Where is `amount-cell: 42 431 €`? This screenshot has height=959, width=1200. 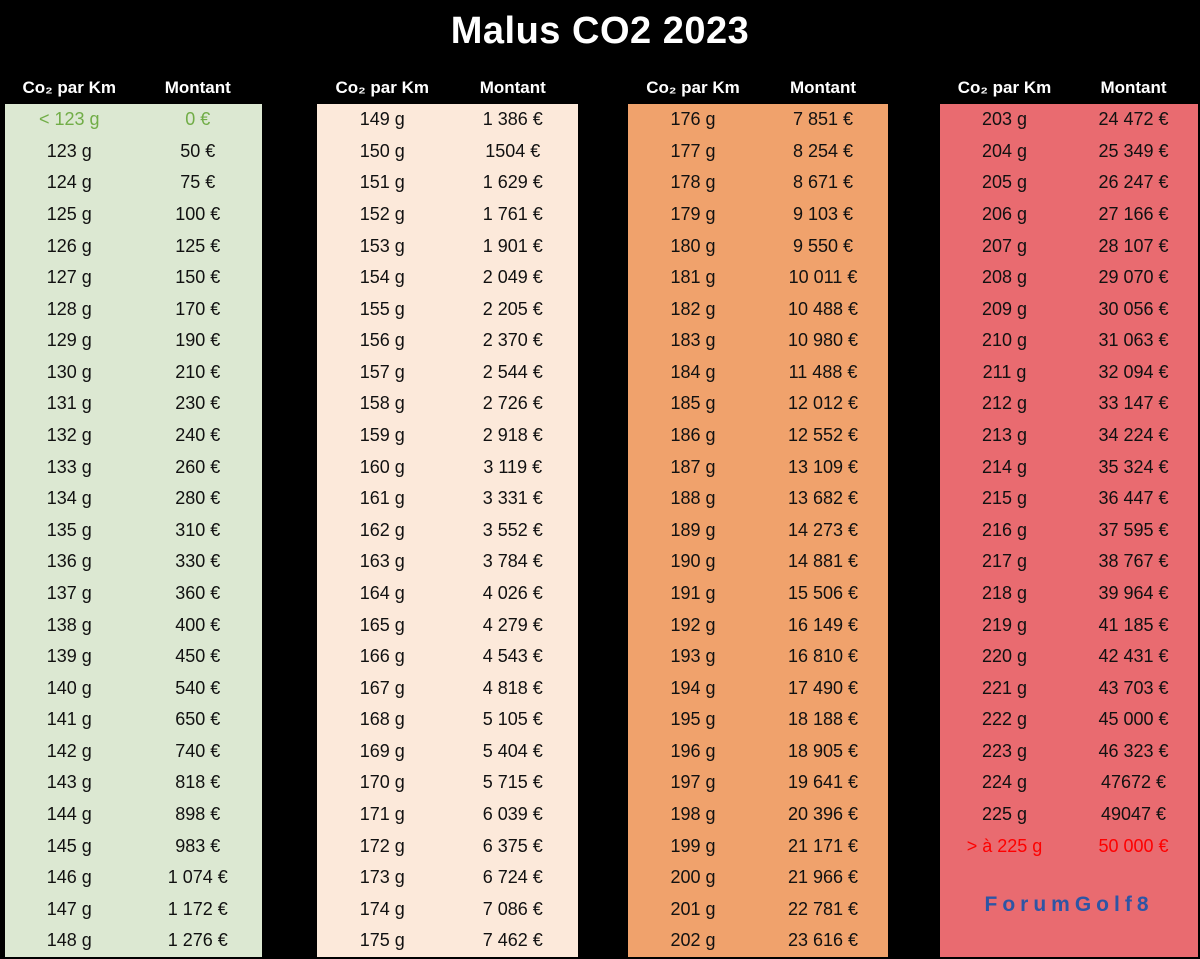 amount-cell: 42 431 € is located at coordinates (1133, 656).